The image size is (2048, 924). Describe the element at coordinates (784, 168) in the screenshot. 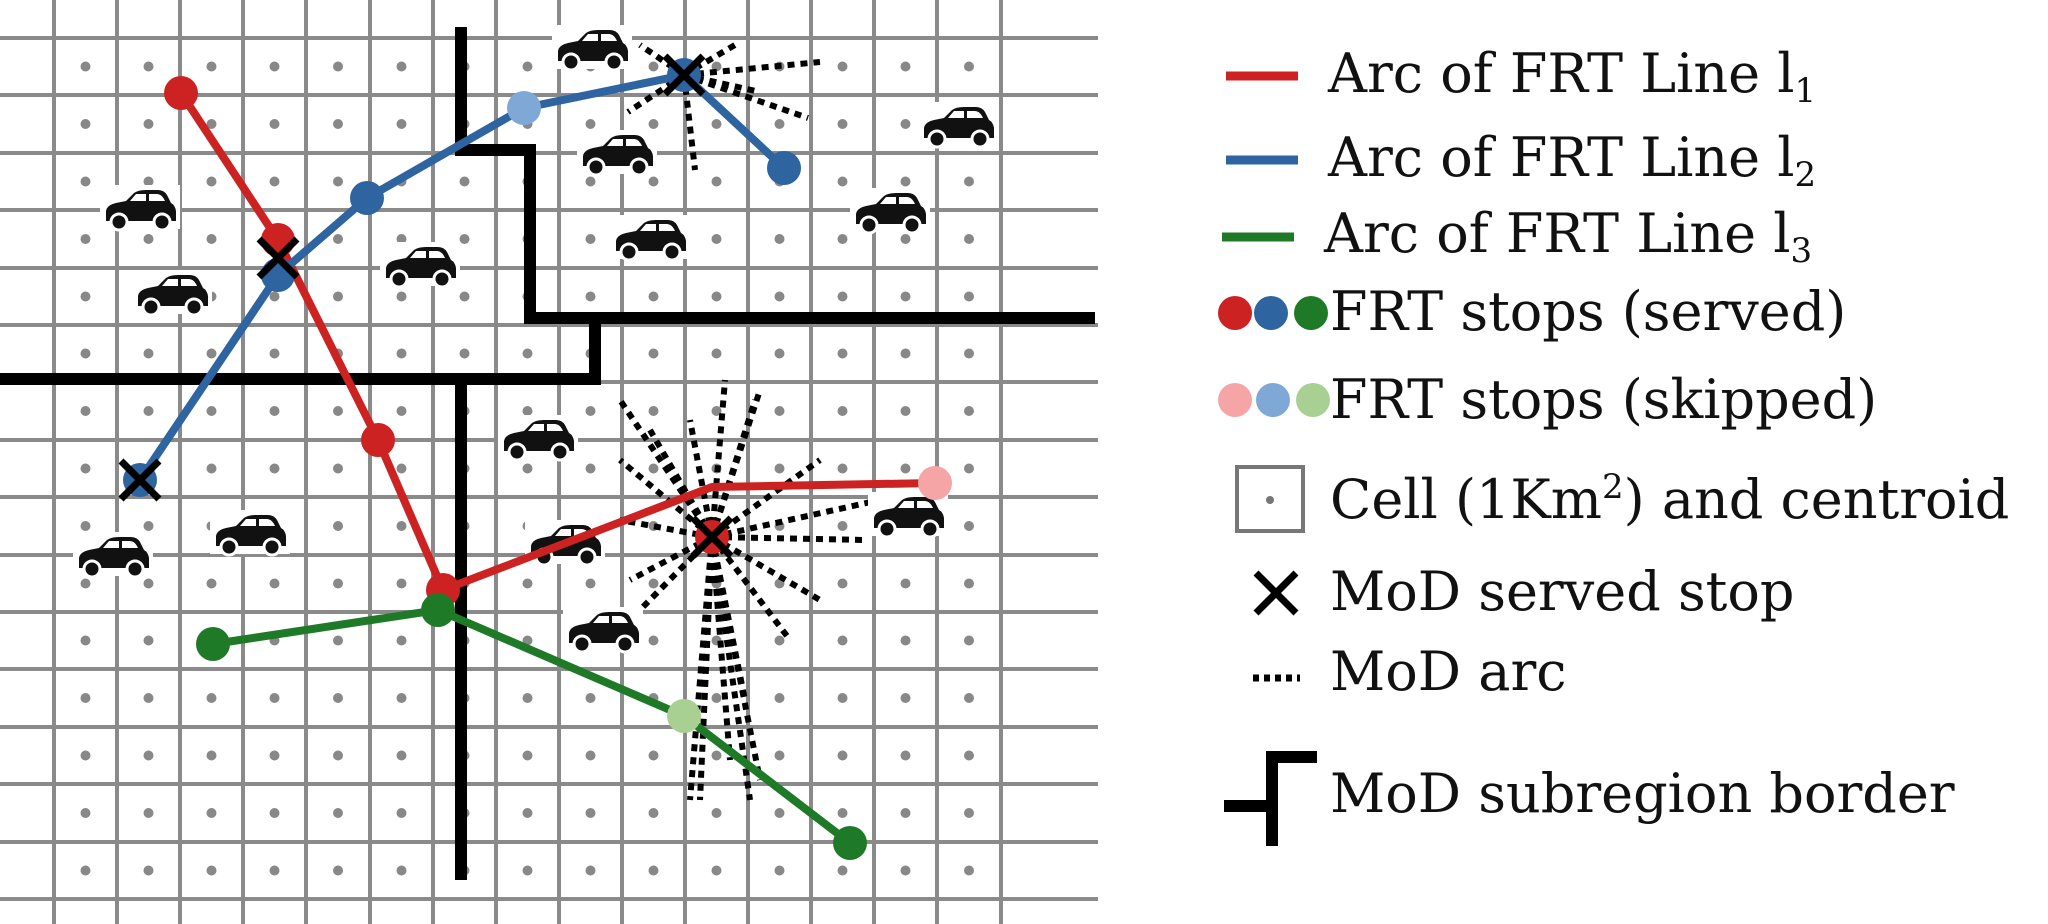

I see `stop-line2-served` at that location.